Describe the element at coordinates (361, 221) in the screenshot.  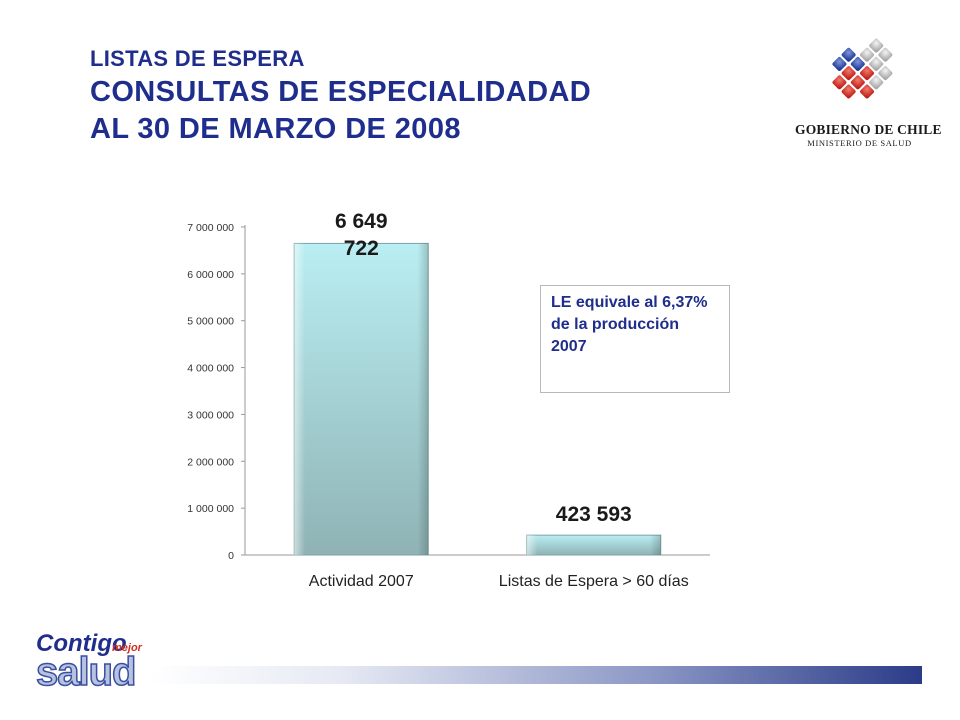
I see `data-label: 6 649` at that location.